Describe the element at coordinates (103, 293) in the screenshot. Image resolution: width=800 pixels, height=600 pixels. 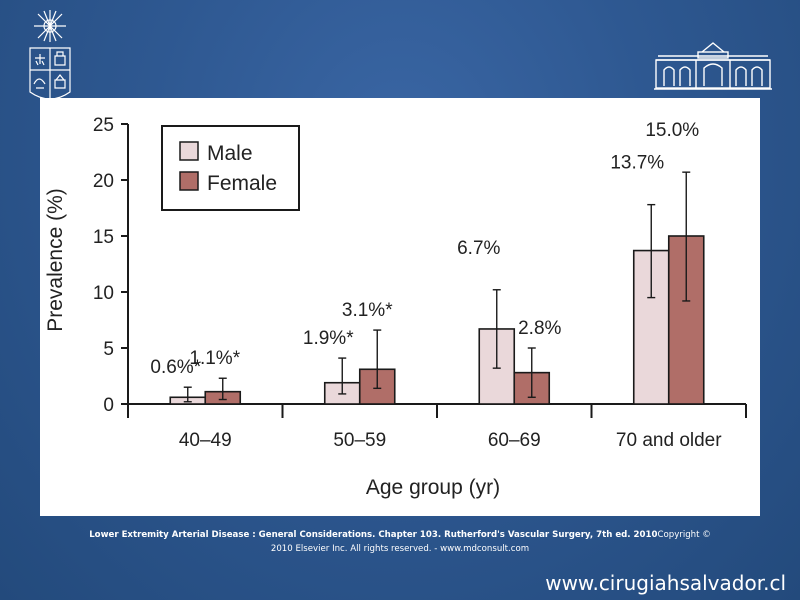
I see `y-tick-label: 10` at that location.